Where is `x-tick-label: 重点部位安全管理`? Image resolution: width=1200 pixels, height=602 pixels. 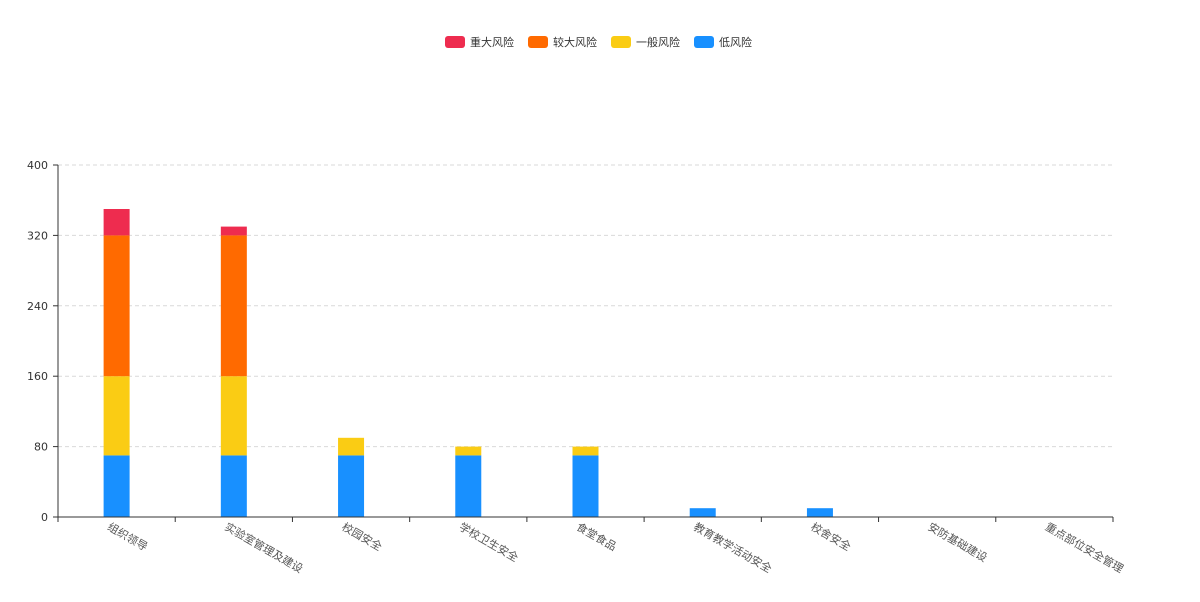 x-tick-label: 重点部位安全管理 is located at coordinates (1084, 547).